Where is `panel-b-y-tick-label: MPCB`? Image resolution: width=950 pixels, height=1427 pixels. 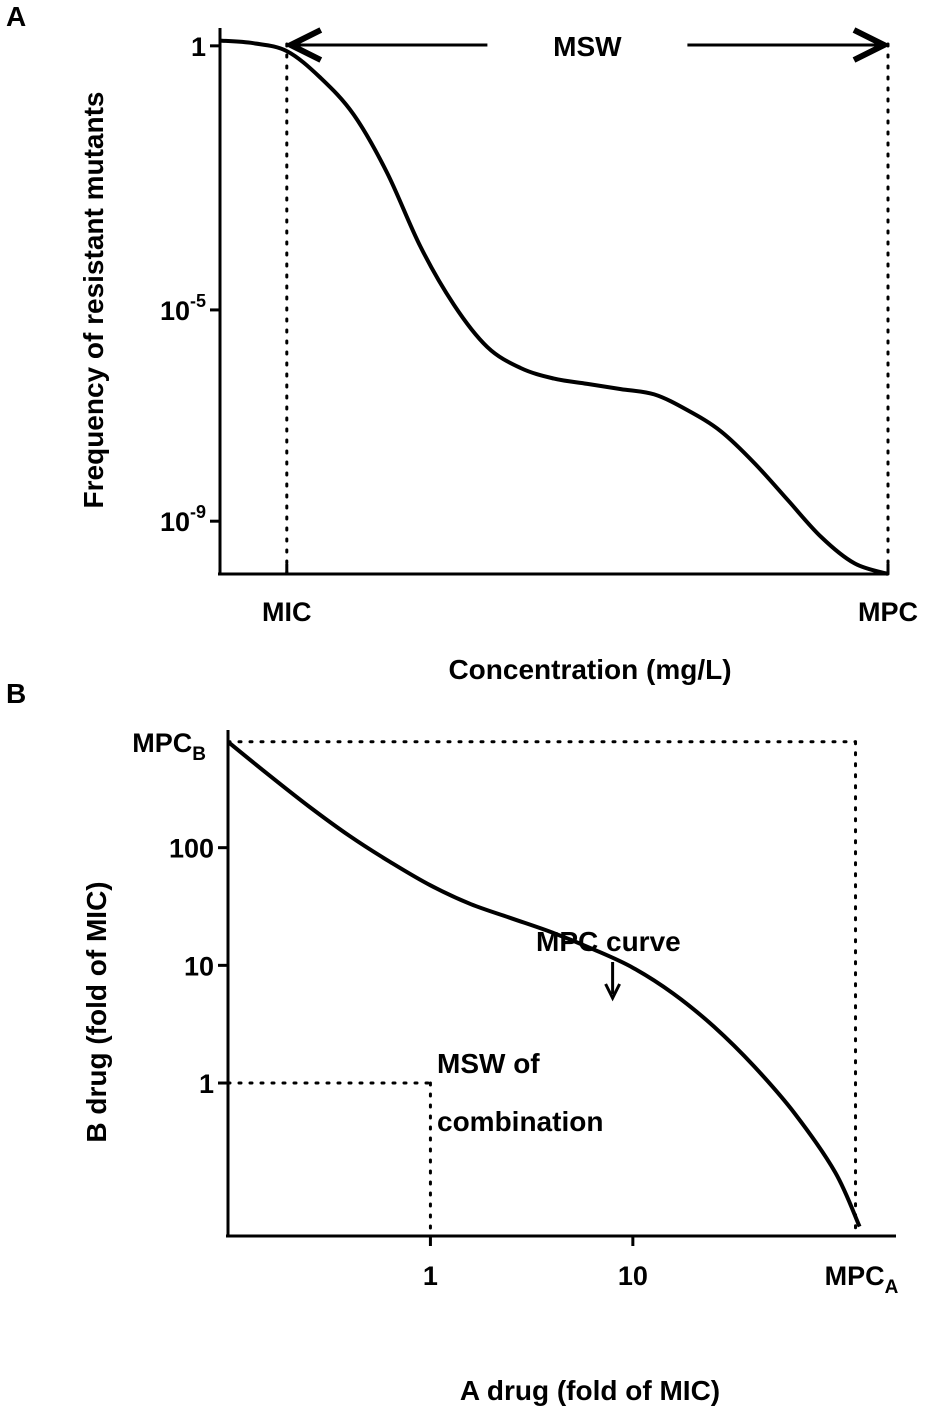
panel-b-y-tick-label: MPCB is located at coordinates (169, 746).